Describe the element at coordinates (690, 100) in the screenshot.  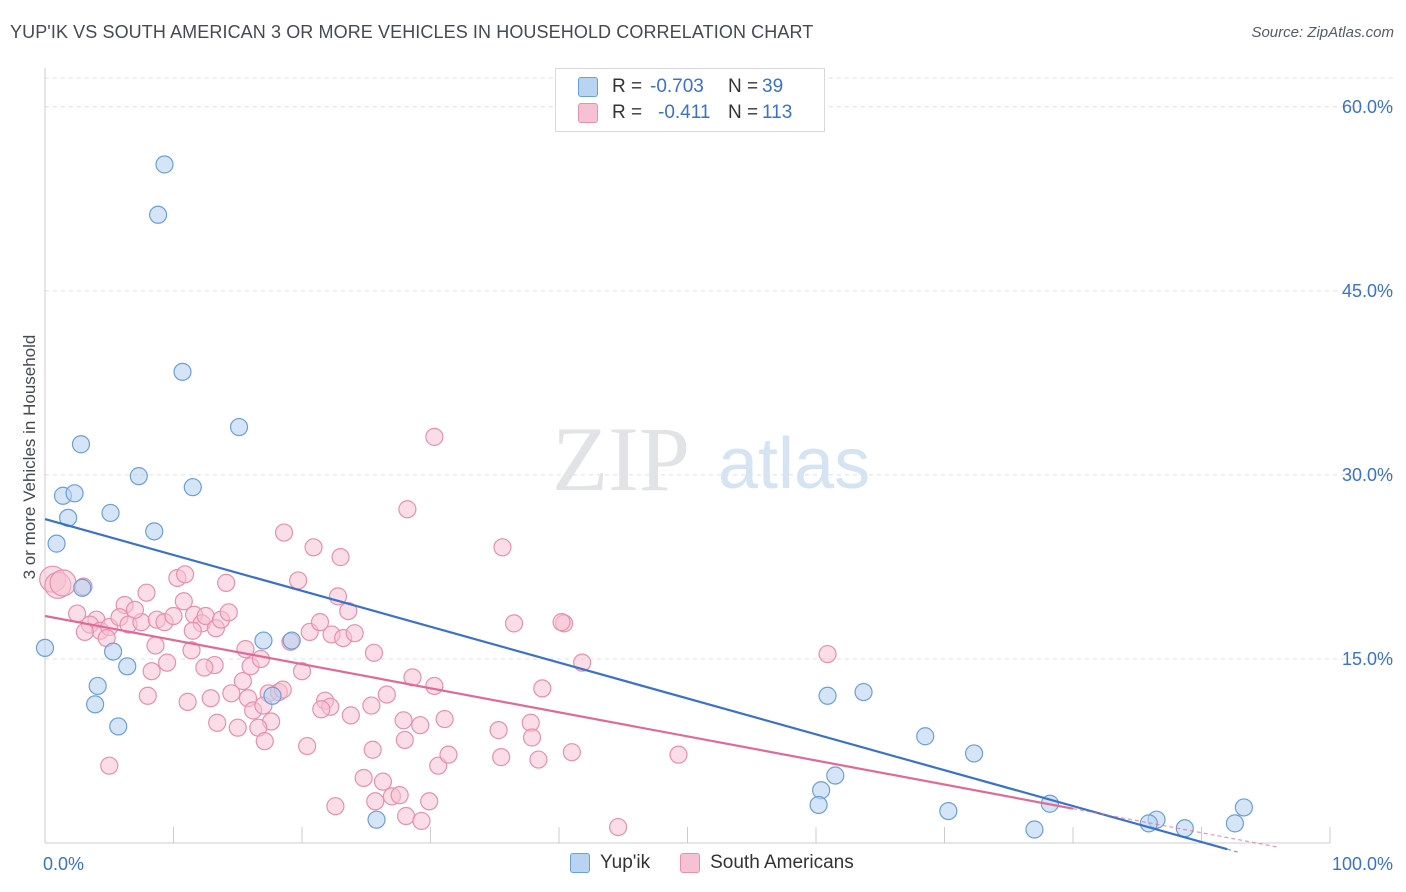
I see `correlation-legend: R = -0.703 N = 39 R = -0.411 N = 113` at that location.